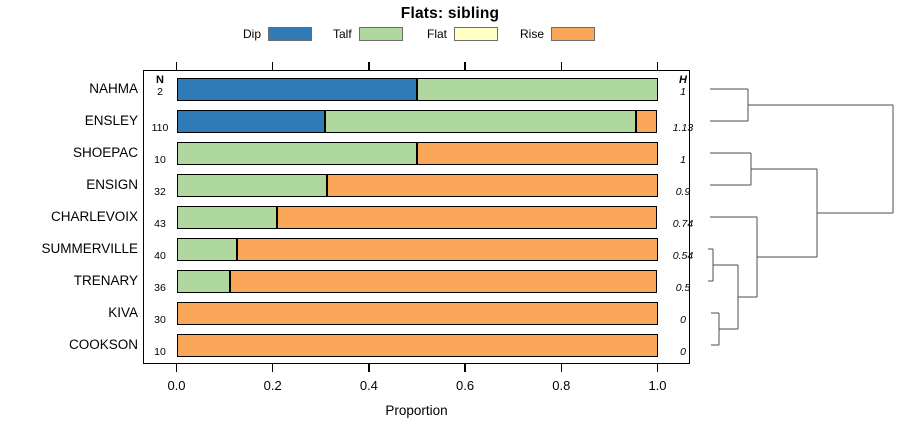 This screenshot has height=440, width=900. What do you see at coordinates (176, 385) in the screenshot?
I see `axis-tick-label: 0.0` at bounding box center [176, 385].